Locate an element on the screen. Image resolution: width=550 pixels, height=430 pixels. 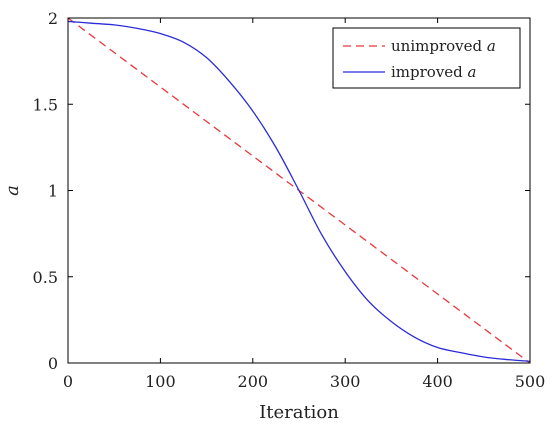
x-tick-label: 200 is located at coordinates (253, 381).